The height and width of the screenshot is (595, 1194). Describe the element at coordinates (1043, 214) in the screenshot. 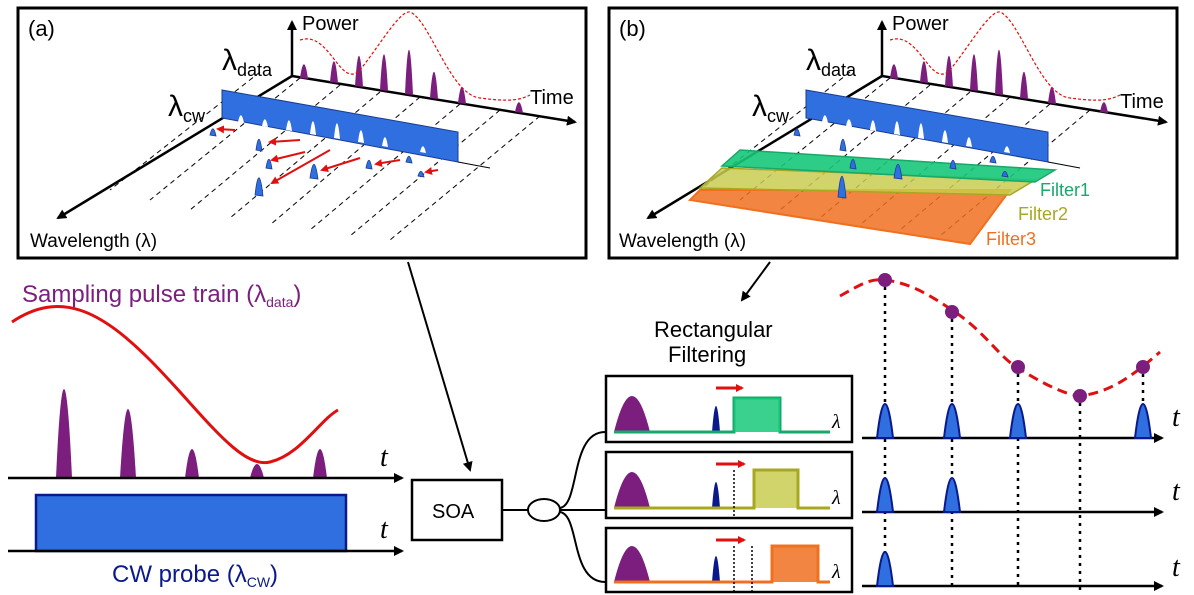

I see `panel-b-filter2-label: Filter2` at that location.